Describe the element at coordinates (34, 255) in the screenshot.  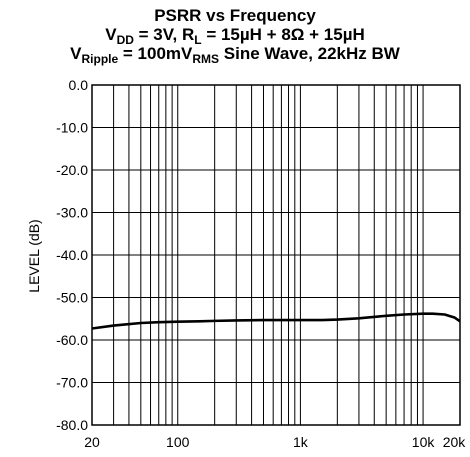
I see `y-axis-label: LEVEL (dB)` at that location.